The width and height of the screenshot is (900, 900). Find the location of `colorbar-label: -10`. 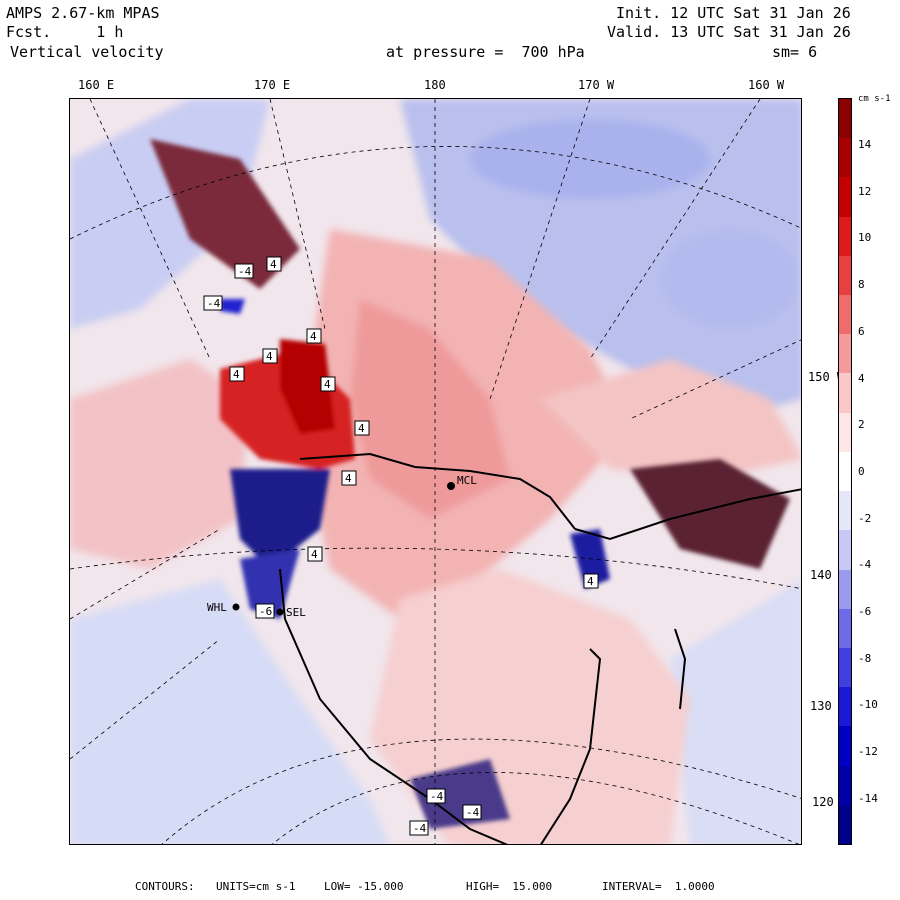

colorbar-label: -10 is located at coordinates (868, 705).